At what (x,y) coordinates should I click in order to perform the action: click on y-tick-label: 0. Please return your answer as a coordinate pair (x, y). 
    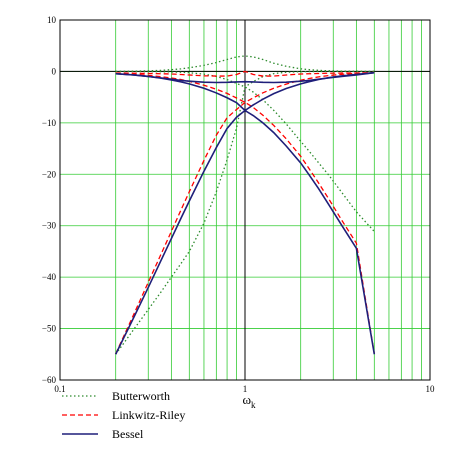
    Looking at the image, I should click on (54, 71).